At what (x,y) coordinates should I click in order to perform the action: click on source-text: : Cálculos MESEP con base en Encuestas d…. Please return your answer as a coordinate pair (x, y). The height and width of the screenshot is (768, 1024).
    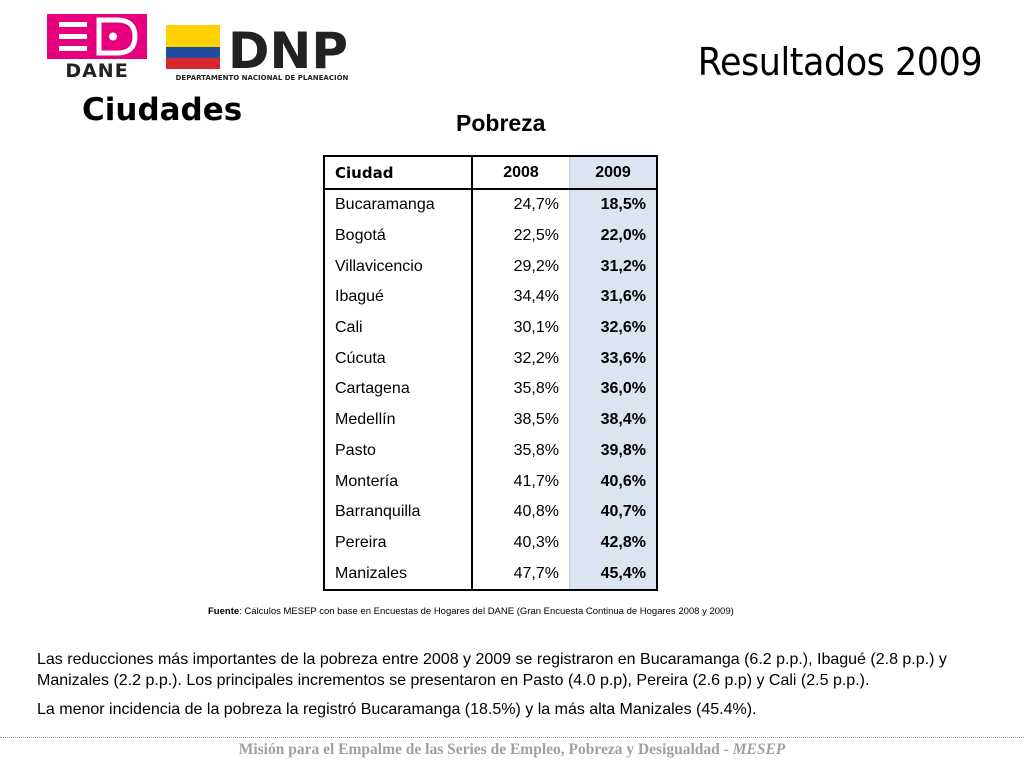
    Looking at the image, I should click on (486, 611).